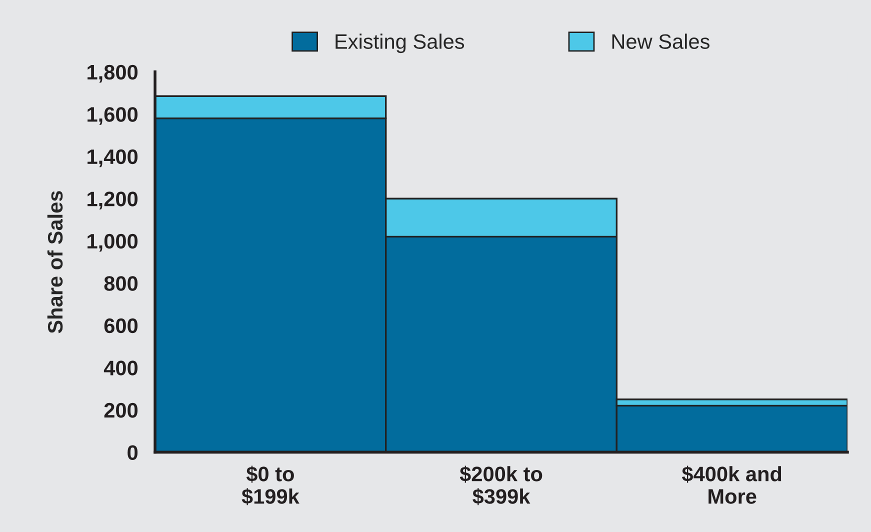 Image resolution: width=871 pixels, height=532 pixels. I want to click on x-tick-label: $200k to $399k, so click(501, 486).